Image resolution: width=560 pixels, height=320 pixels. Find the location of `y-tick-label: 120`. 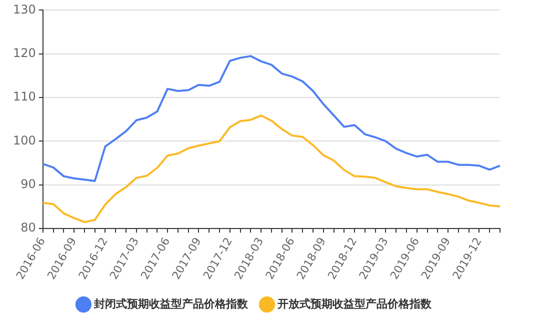

y-tick-label: 120 is located at coordinates (24, 53).